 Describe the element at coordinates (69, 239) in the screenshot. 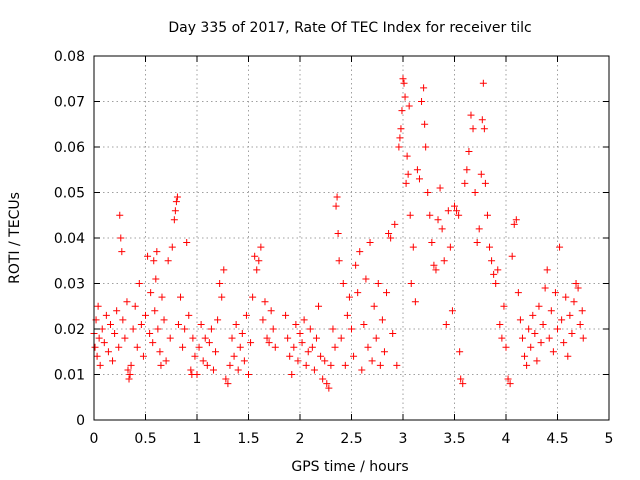

I see `y-tick-label: 0.04` at that location.